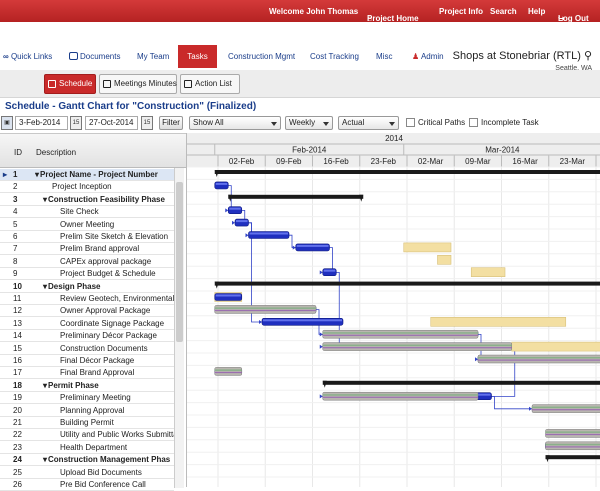 This screenshot has height=491, width=600. I want to click on welcome-text: Welcome John Thomas, so click(313, 11).